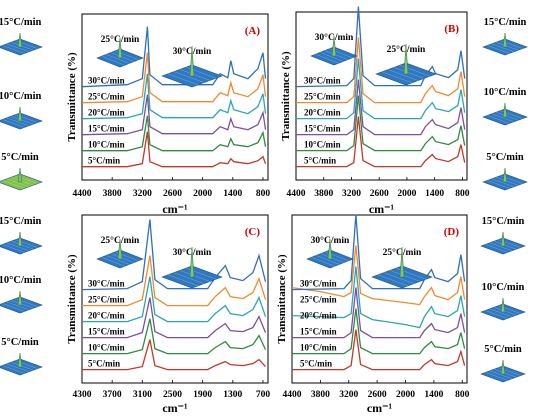 This screenshot has width=550, height=416. I want to click on series-label: 20°C/min, so click(106, 316).